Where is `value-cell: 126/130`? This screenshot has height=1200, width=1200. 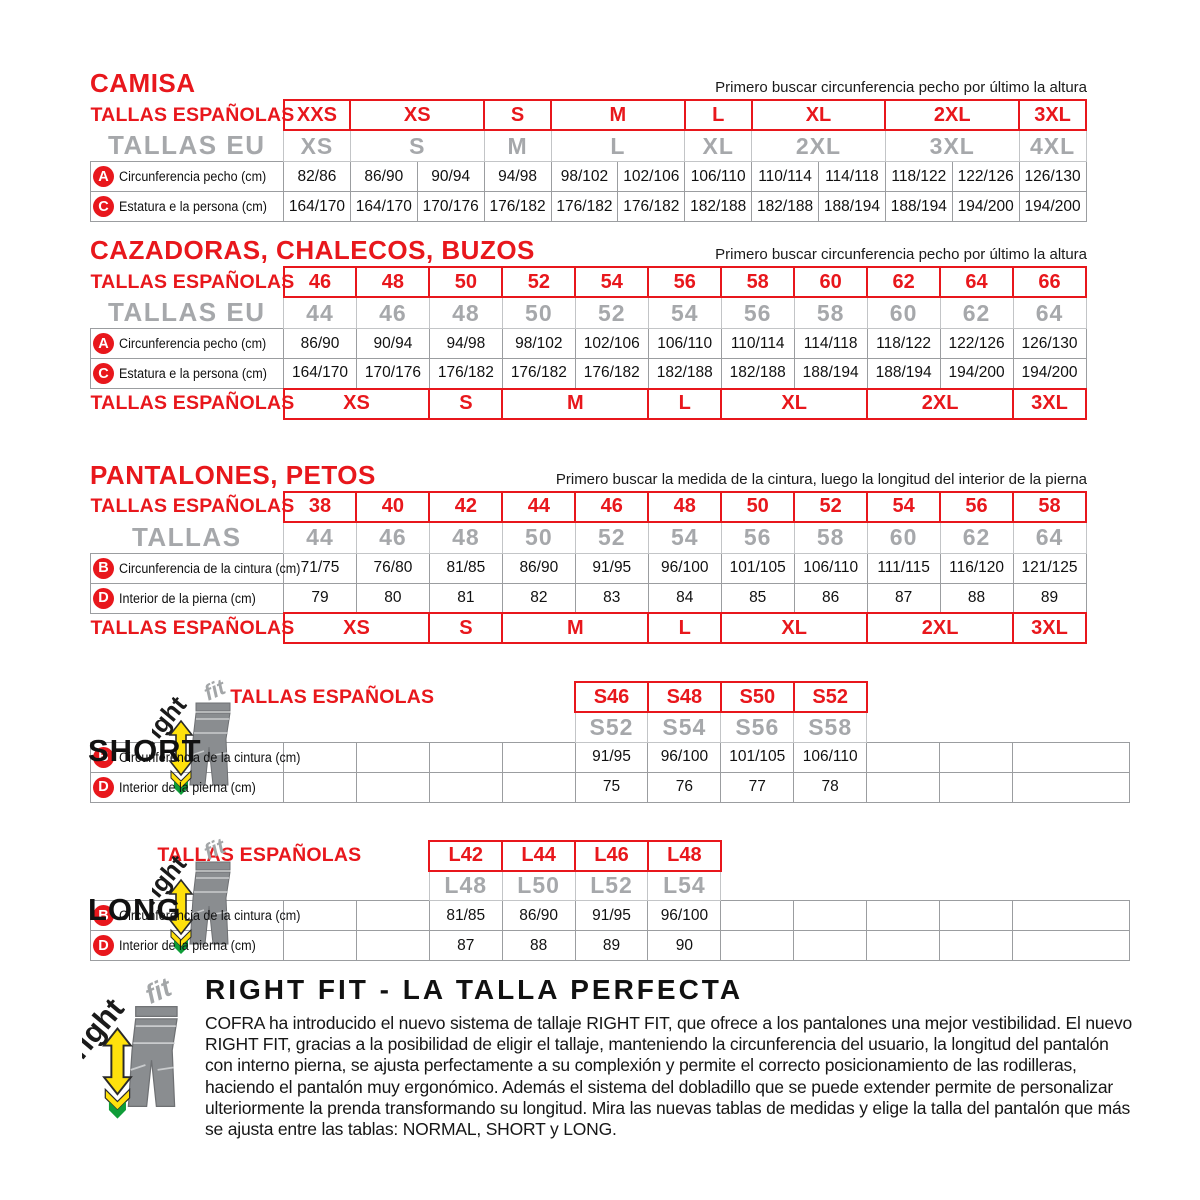 value-cell: 126/130 is located at coordinates (1052, 176).